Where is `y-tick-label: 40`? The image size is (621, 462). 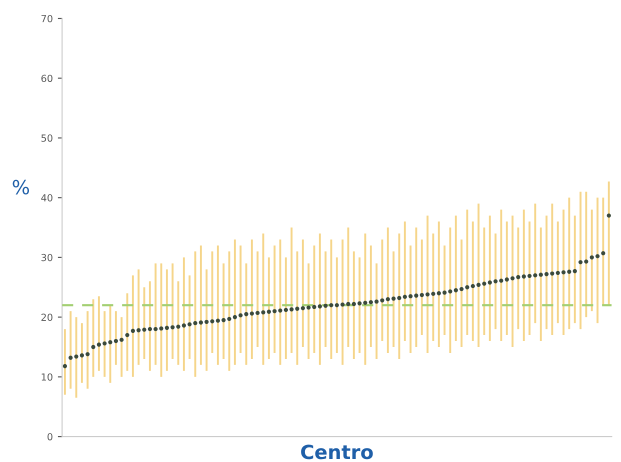 y-tick-label: 40 is located at coordinates (46, 198).